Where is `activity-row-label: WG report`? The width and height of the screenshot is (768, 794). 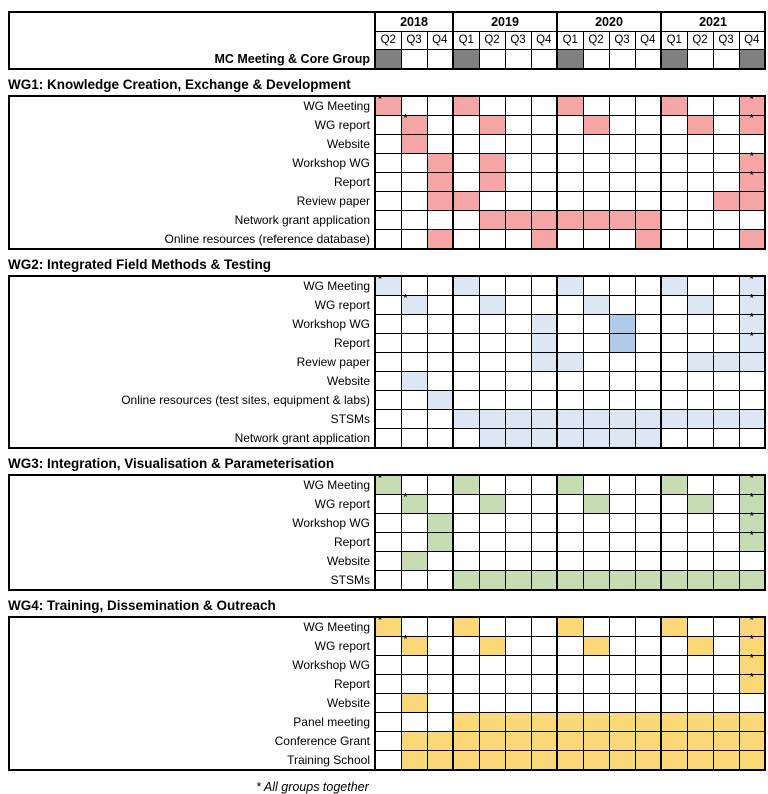
activity-row-label: WG report is located at coordinates (192, 125).